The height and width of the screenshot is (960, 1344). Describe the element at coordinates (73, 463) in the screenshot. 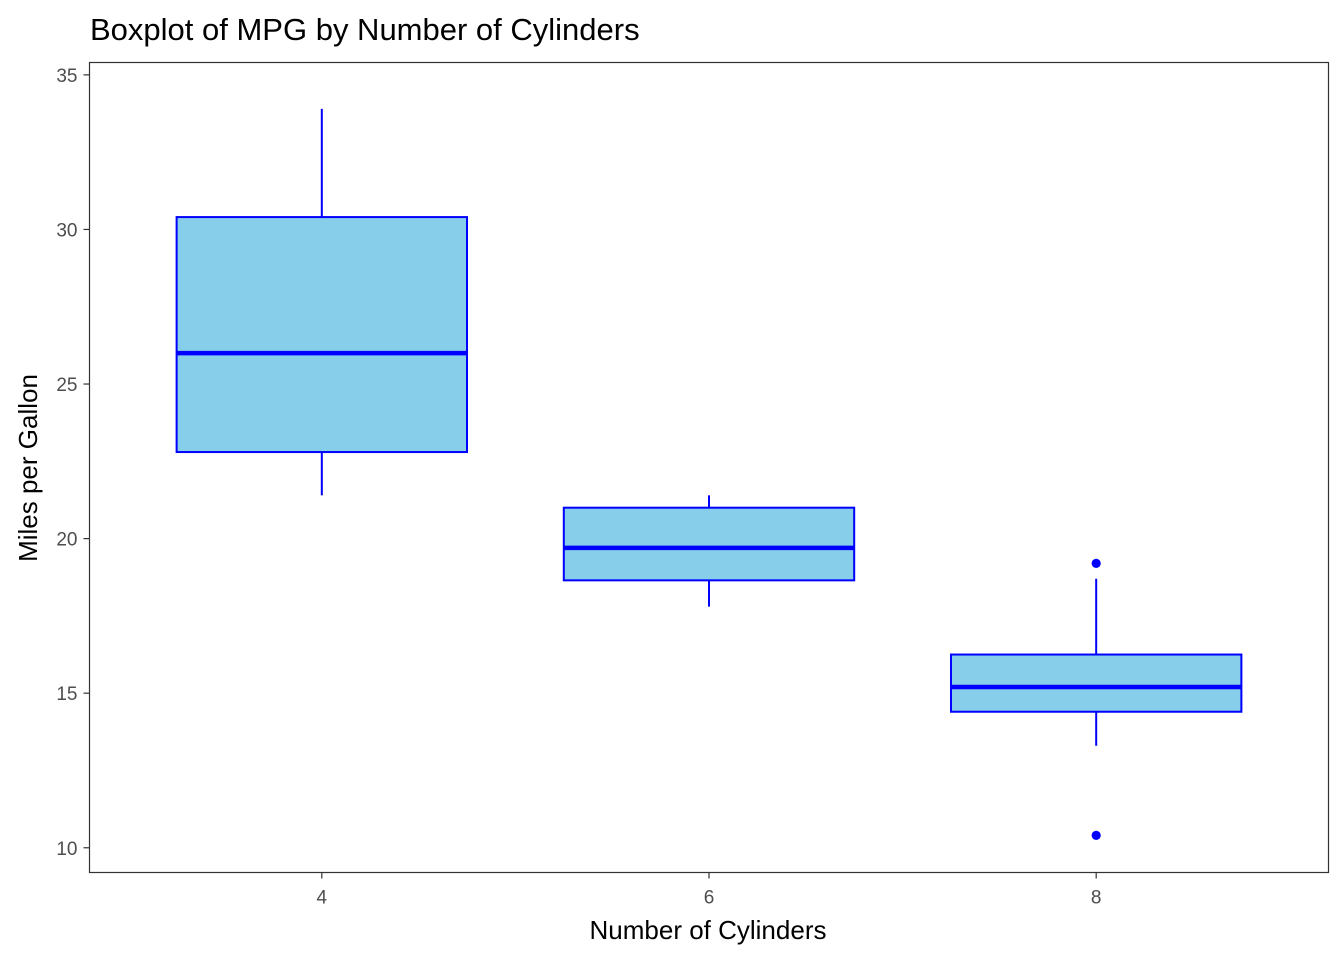

I see `y-axis: 10 15 20 25 30 35` at that location.